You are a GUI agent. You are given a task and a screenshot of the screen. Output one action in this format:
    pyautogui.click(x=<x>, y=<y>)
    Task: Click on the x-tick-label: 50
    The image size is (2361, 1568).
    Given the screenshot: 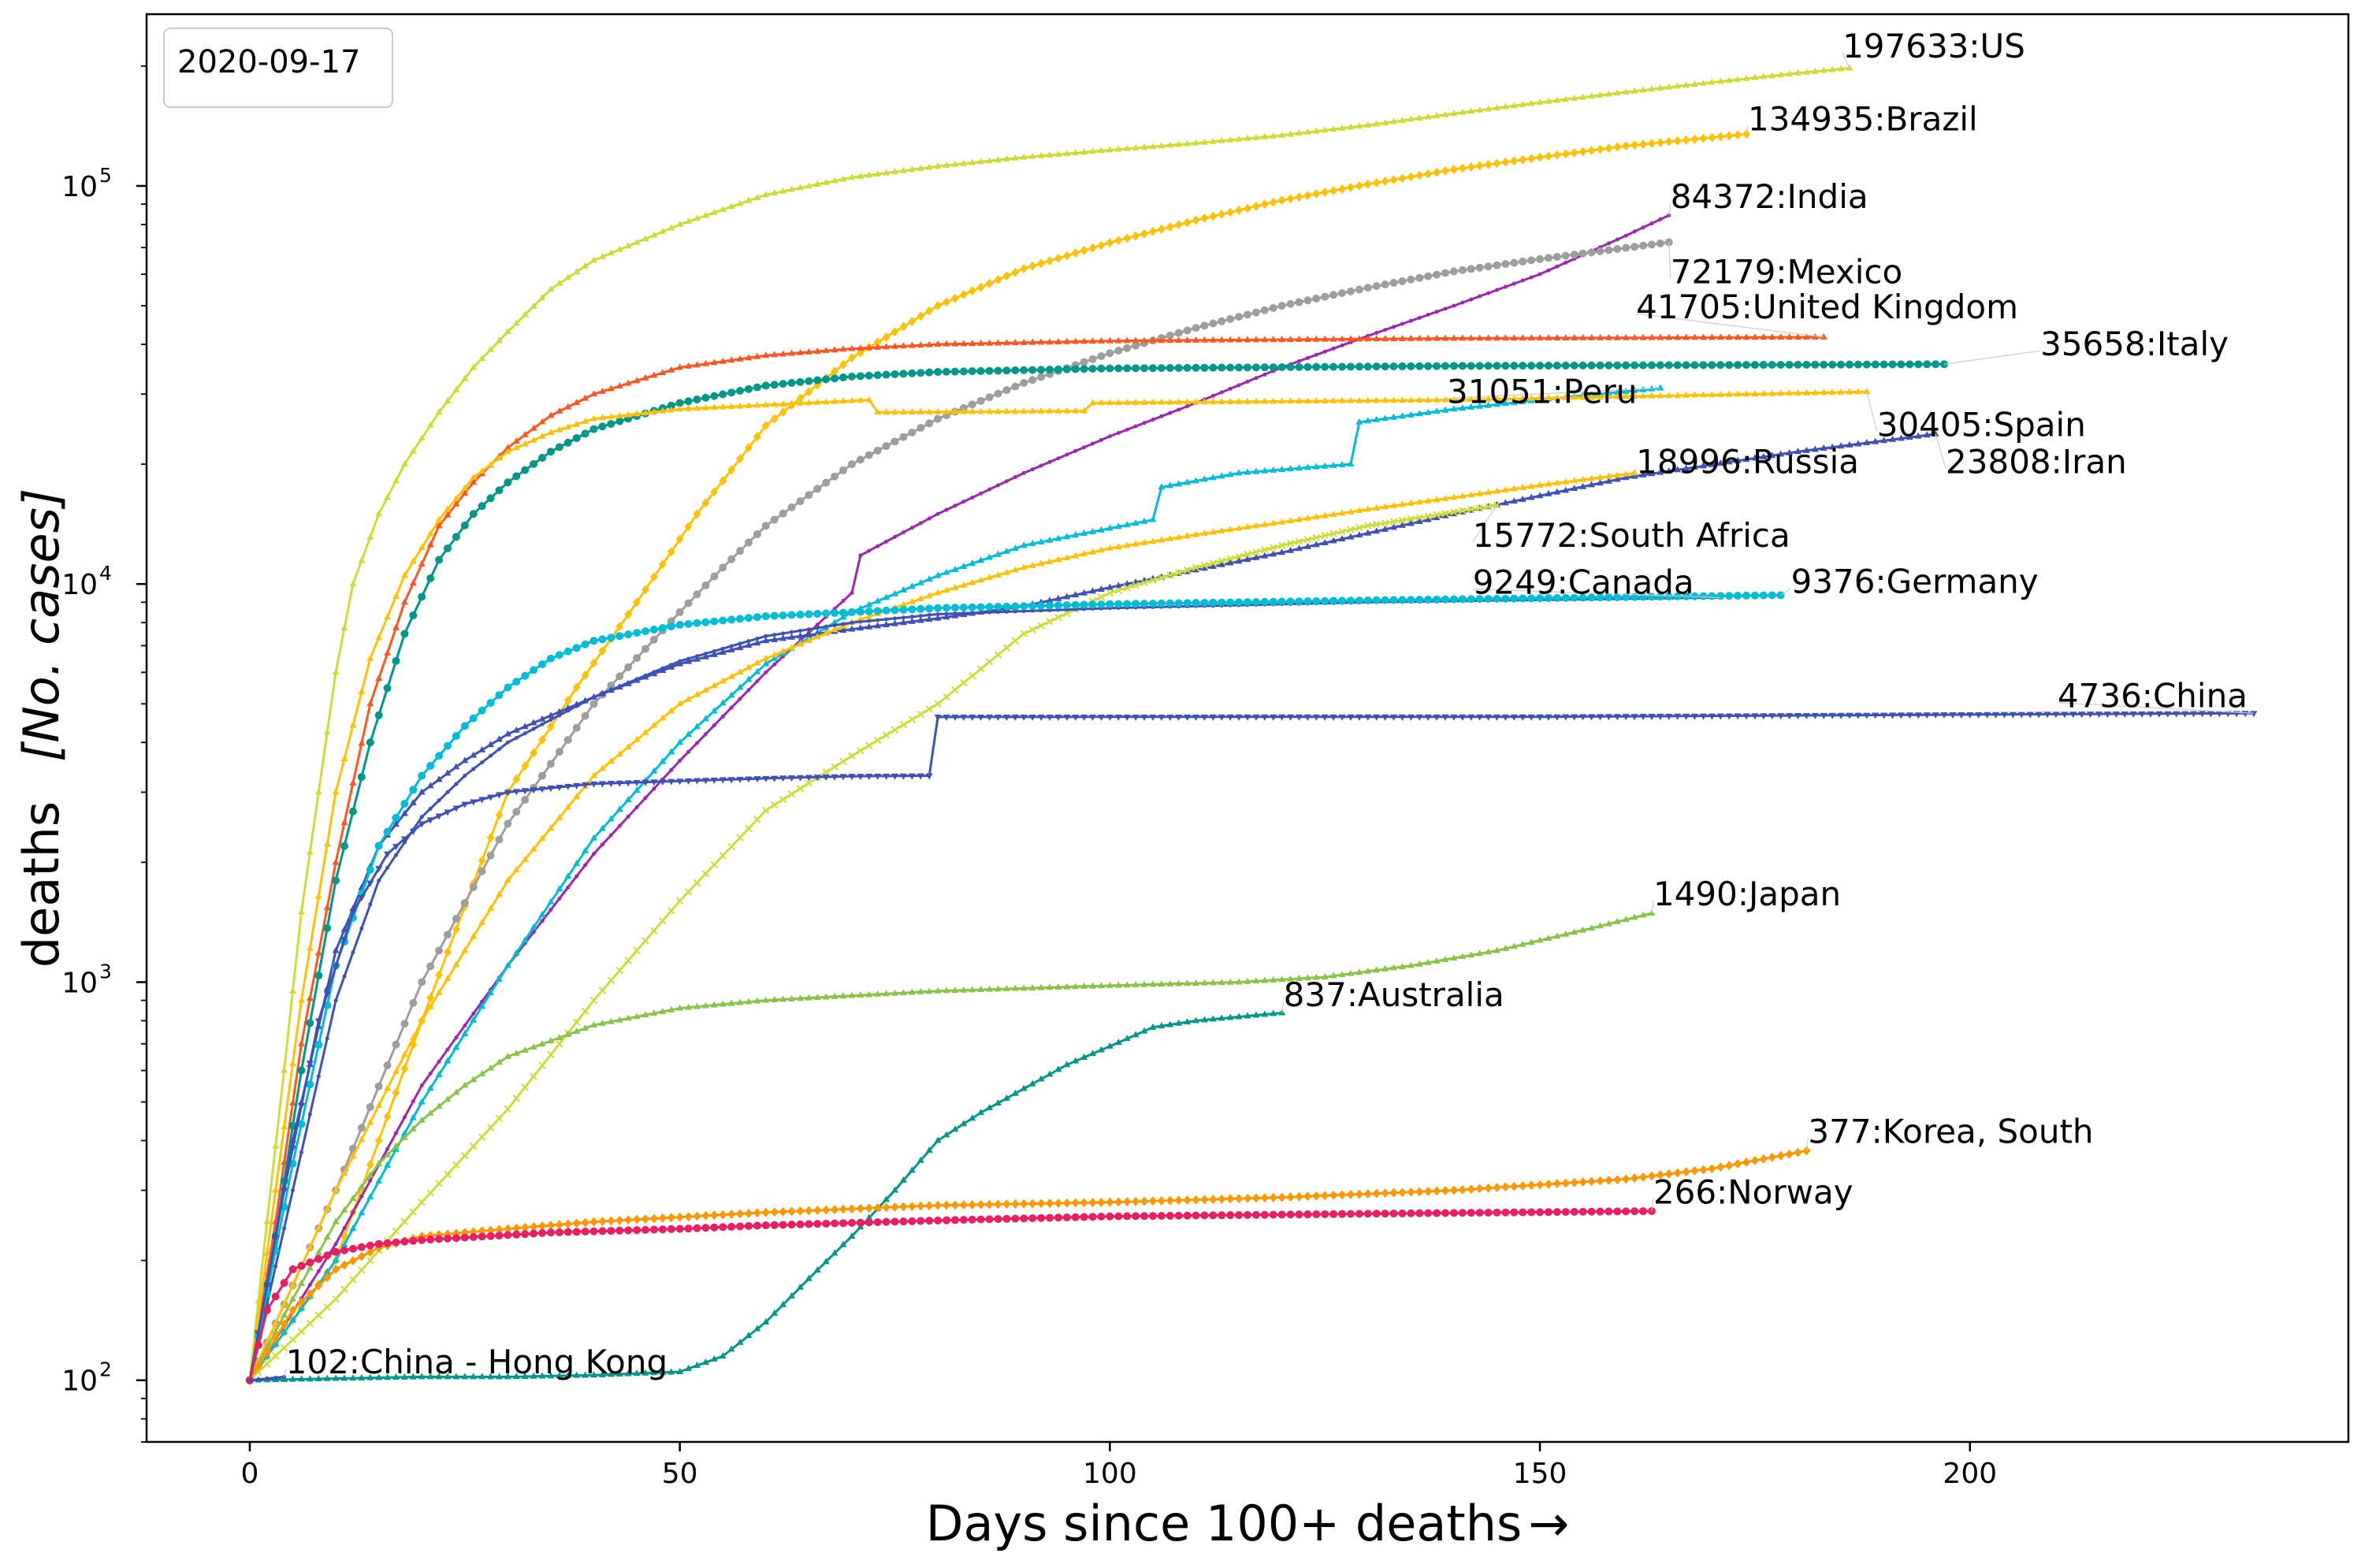 What is the action you would take?
    pyautogui.click(x=680, y=1474)
    